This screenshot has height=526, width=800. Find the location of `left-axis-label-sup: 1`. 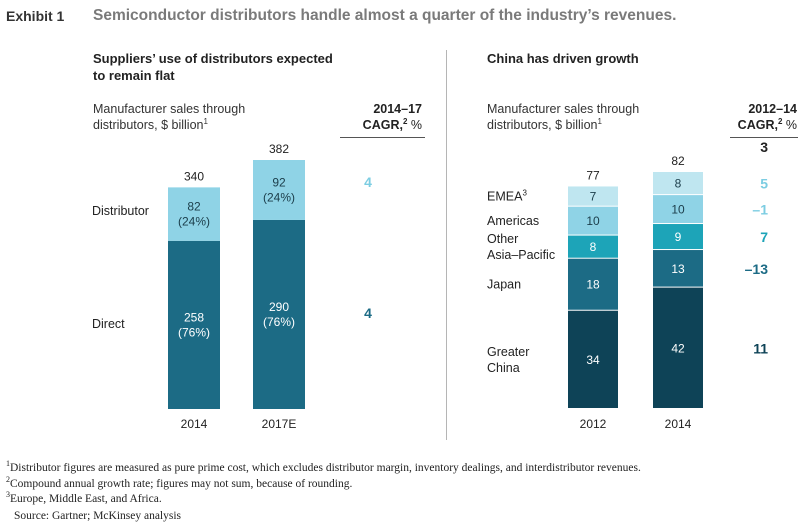

left-axis-label-sup: 1 is located at coordinates (205, 121).